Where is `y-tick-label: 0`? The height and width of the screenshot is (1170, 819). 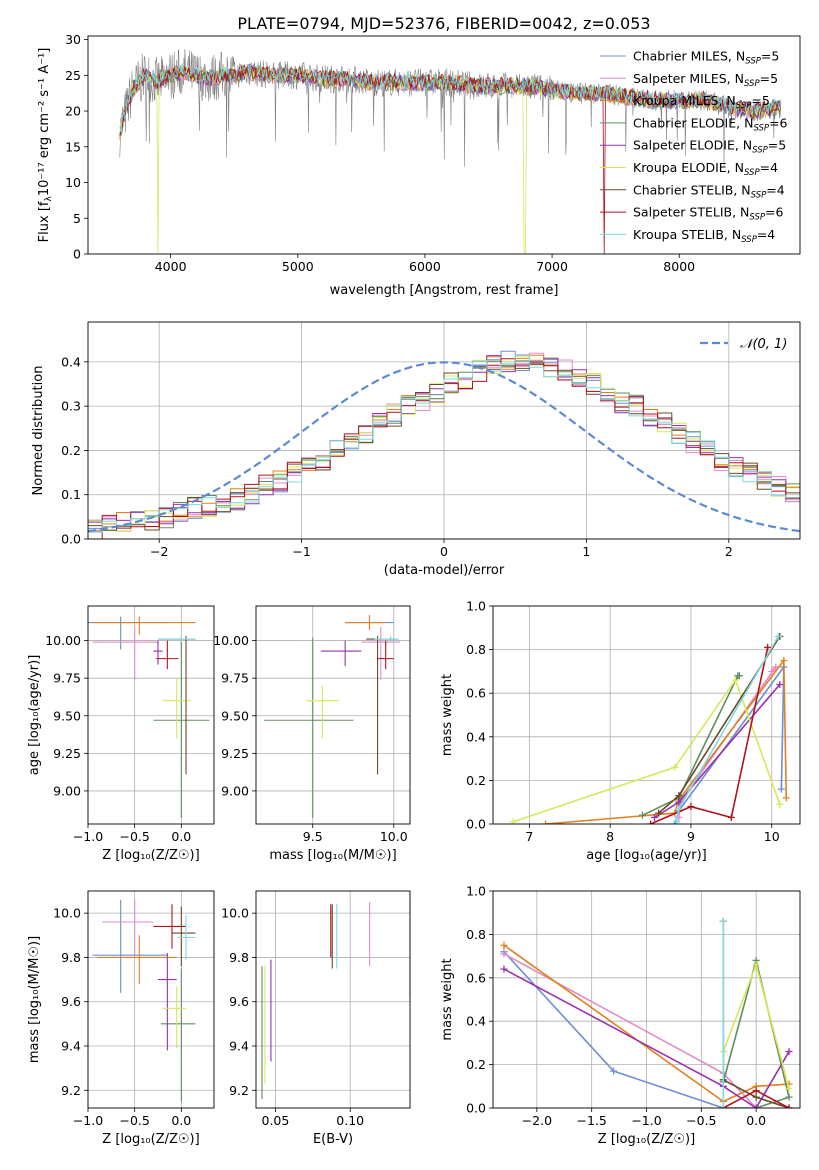 y-tick-label: 0 is located at coordinates (77, 254).